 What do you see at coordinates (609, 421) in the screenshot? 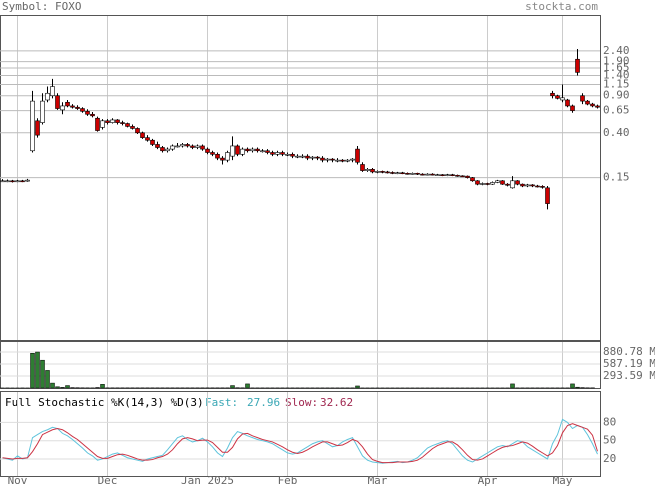
I see `y-tick-label: 80` at bounding box center [609, 421].